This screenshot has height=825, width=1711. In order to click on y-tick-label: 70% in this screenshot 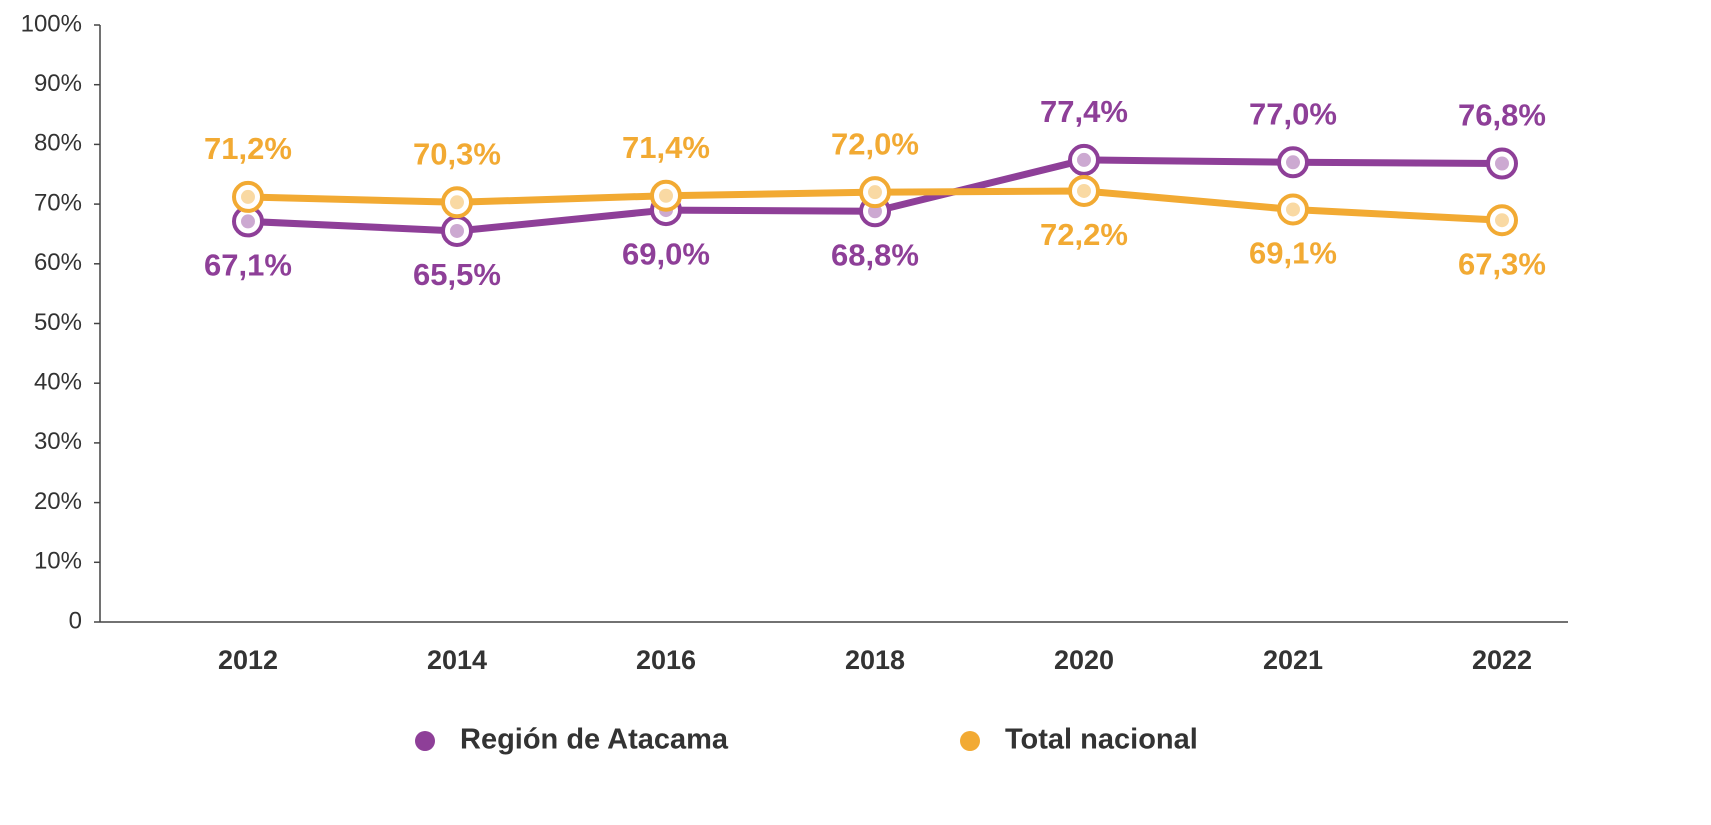, I will do `click(58, 202)`.